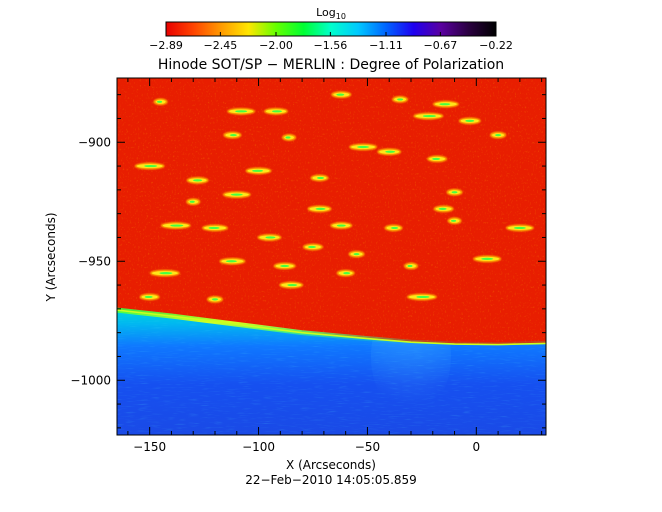  I want to click on colorbar-tick-label: −2.45, so click(221, 45).